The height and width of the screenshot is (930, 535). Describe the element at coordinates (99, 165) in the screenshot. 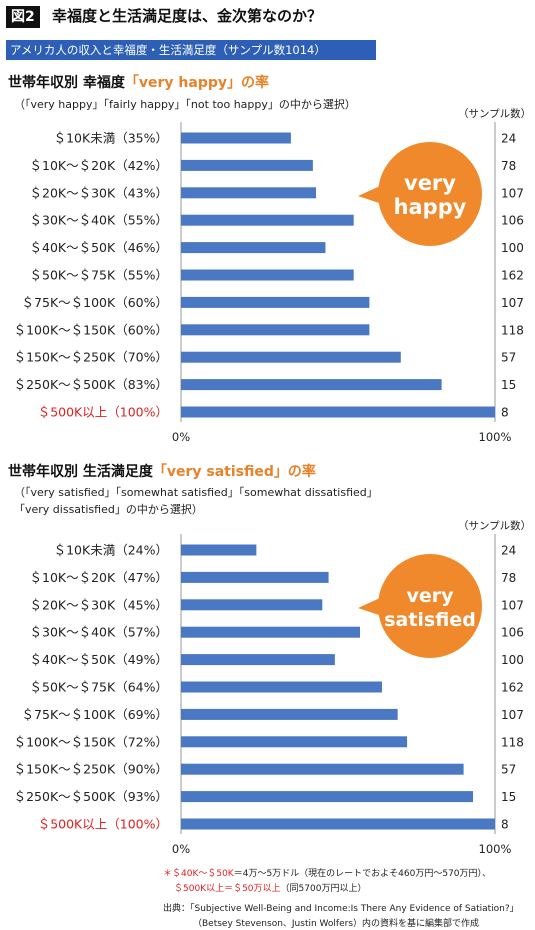

I see `category-label: ＄10K〜＄20K（42%）` at that location.